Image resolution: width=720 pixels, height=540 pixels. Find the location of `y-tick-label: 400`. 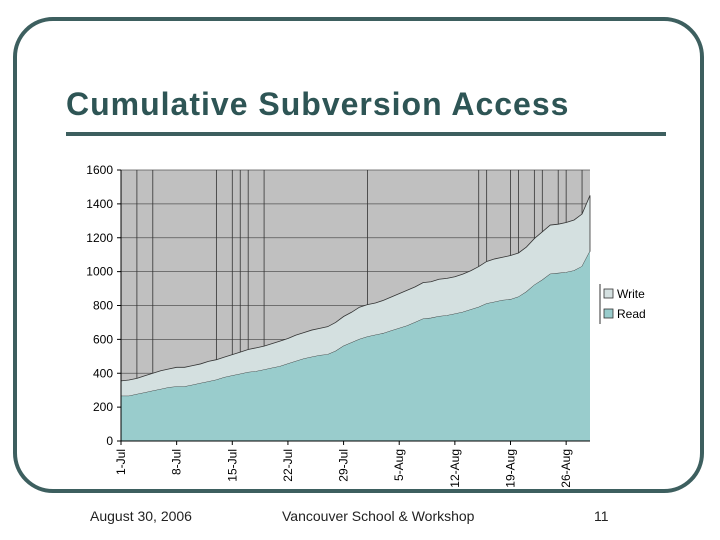

y-tick-label: 400 is located at coordinates (103, 373).